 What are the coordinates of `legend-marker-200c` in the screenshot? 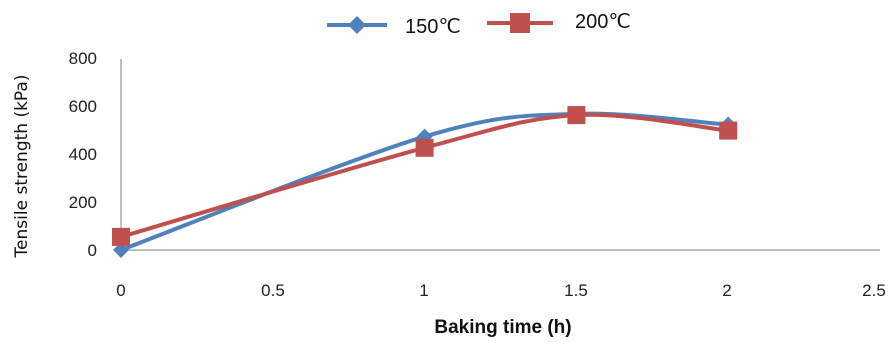 It's located at (520, 23).